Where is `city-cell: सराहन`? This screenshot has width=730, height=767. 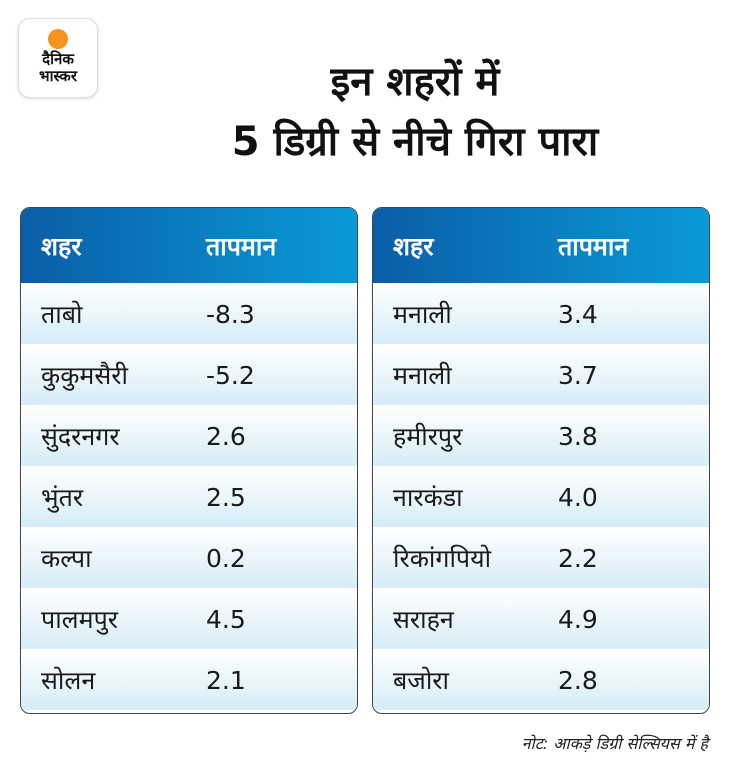 city-cell: सराहन is located at coordinates (423, 619).